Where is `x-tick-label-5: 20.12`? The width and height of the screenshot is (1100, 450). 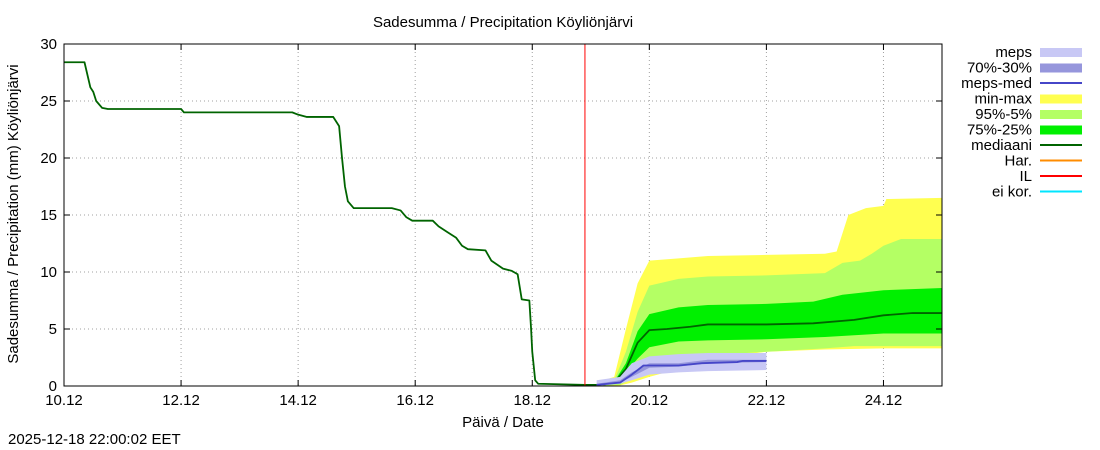
x-tick-label-5: 20.12 is located at coordinates (650, 400).